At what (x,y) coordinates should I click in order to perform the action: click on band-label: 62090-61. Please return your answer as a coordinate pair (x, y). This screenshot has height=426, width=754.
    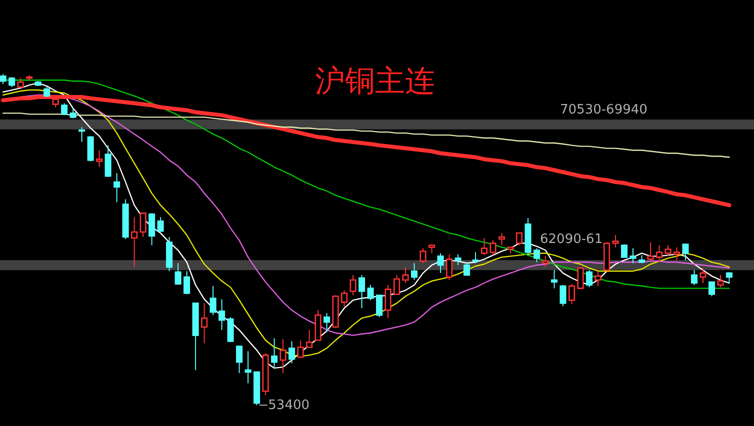
    Looking at the image, I should click on (571, 240).